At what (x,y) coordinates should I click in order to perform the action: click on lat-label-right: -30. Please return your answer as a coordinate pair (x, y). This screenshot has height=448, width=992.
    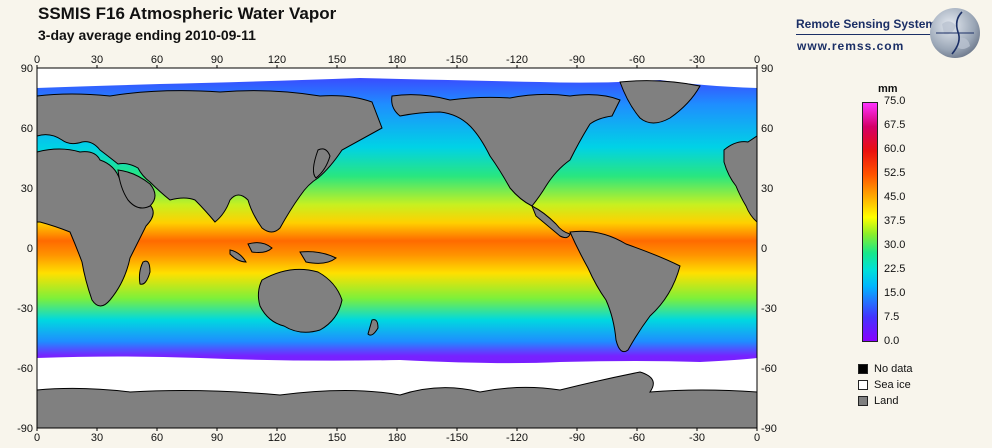
    Looking at the image, I should click on (769, 309).